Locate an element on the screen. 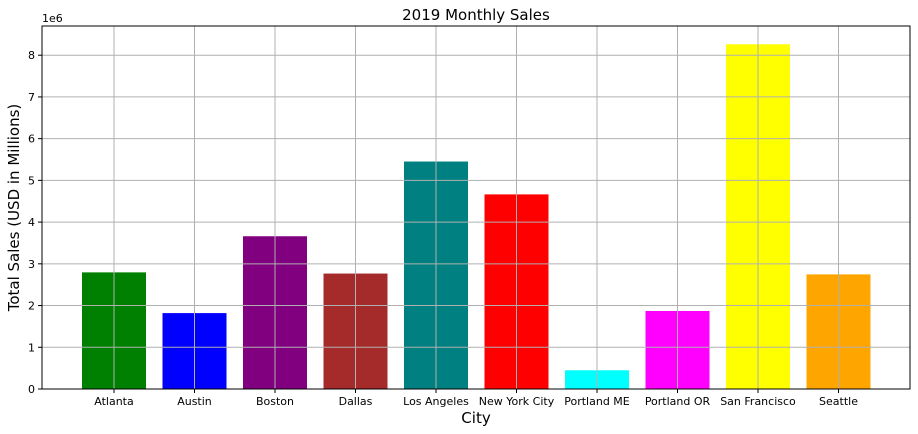  y-tick-label: 5 is located at coordinates (31, 180).